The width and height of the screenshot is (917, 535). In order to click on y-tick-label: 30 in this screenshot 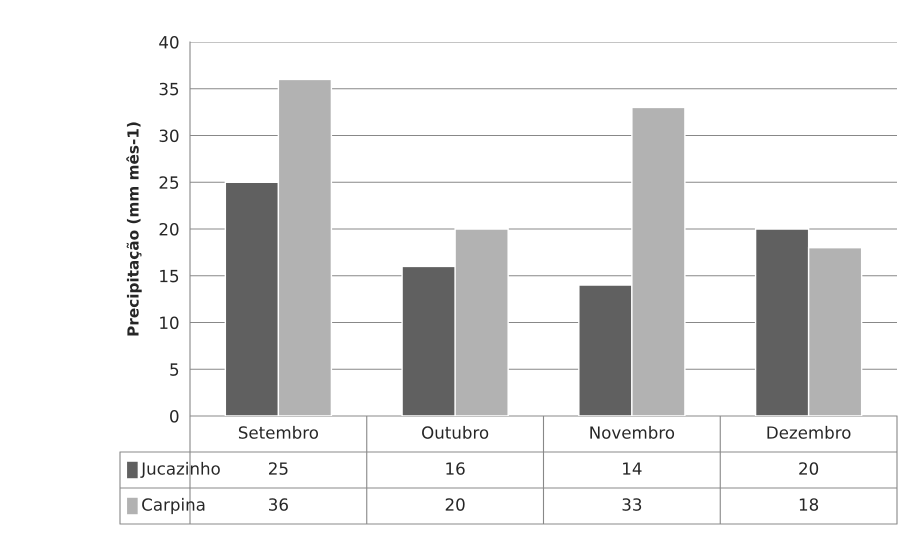, I will do `click(169, 135)`.